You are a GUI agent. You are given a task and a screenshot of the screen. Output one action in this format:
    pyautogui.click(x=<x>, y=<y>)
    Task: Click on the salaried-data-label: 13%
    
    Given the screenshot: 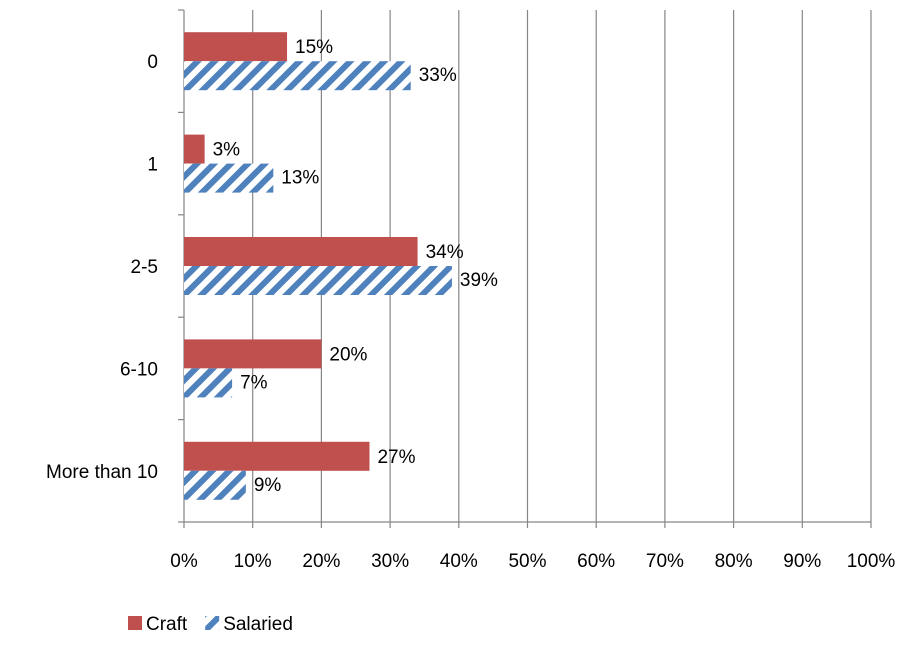 What is the action you would take?
    pyautogui.click(x=300, y=178)
    